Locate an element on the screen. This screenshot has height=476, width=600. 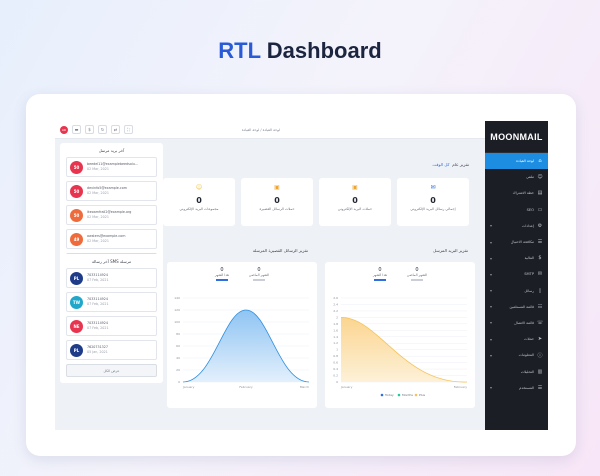
legend-label: Plus is located at coordinates (422, 395).